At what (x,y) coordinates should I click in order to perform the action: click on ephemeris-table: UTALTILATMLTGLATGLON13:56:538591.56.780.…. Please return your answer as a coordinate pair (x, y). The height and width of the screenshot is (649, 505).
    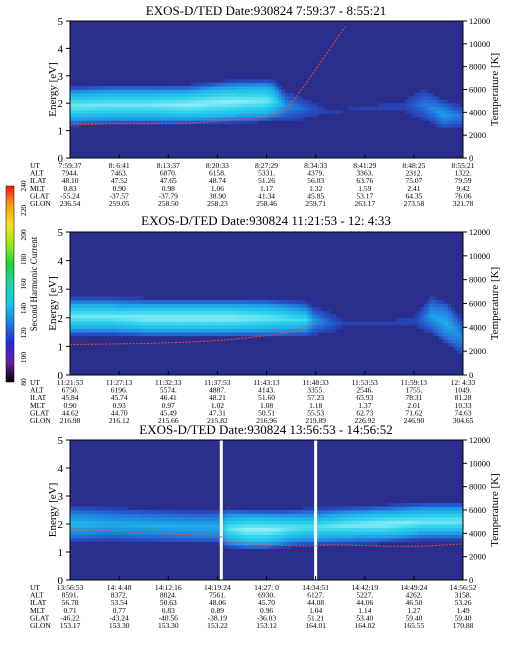
    Looking at the image, I should click on (253, 606).